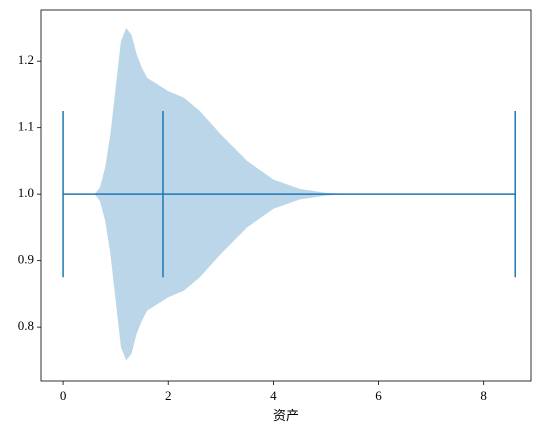  Describe the element at coordinates (26, 59) in the screenshot. I see `y-tick-label: 1.2` at that location.